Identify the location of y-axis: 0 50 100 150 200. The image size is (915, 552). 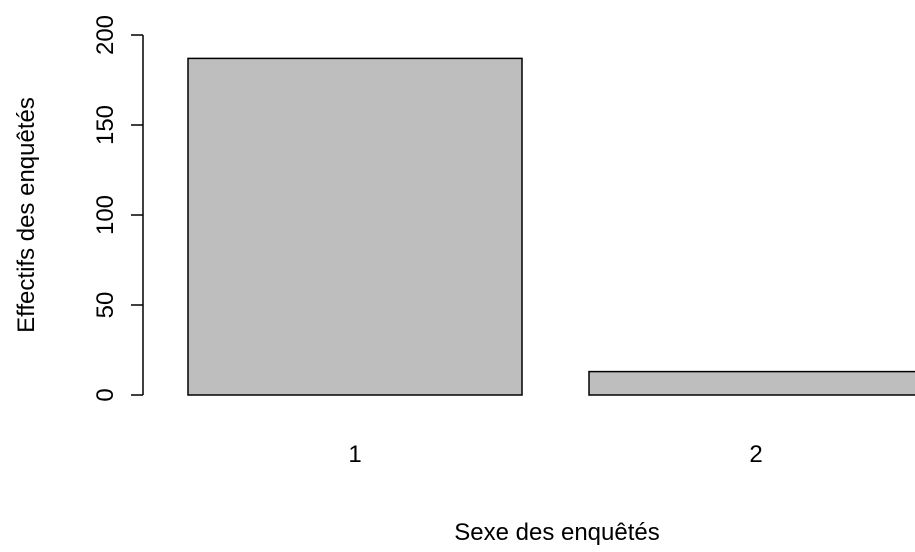
(118, 208).